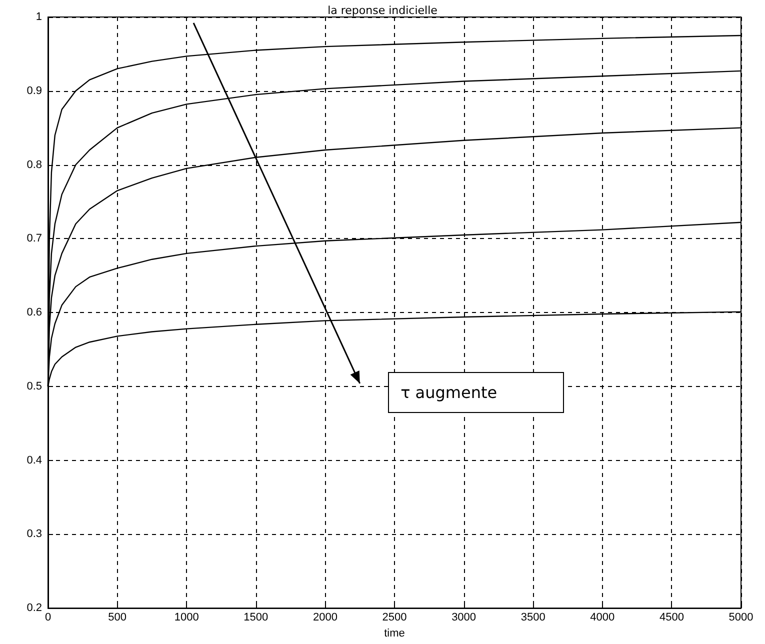 The height and width of the screenshot is (644, 765). Describe the element at coordinates (34, 386) in the screenshot. I see `y-tick-label: 0.5` at that location.